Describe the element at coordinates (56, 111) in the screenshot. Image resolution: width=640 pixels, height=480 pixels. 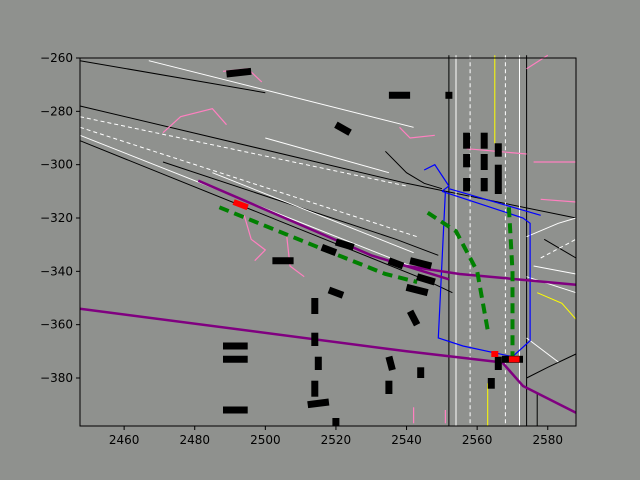
I see `y-tick-label-1: −280` at that location.